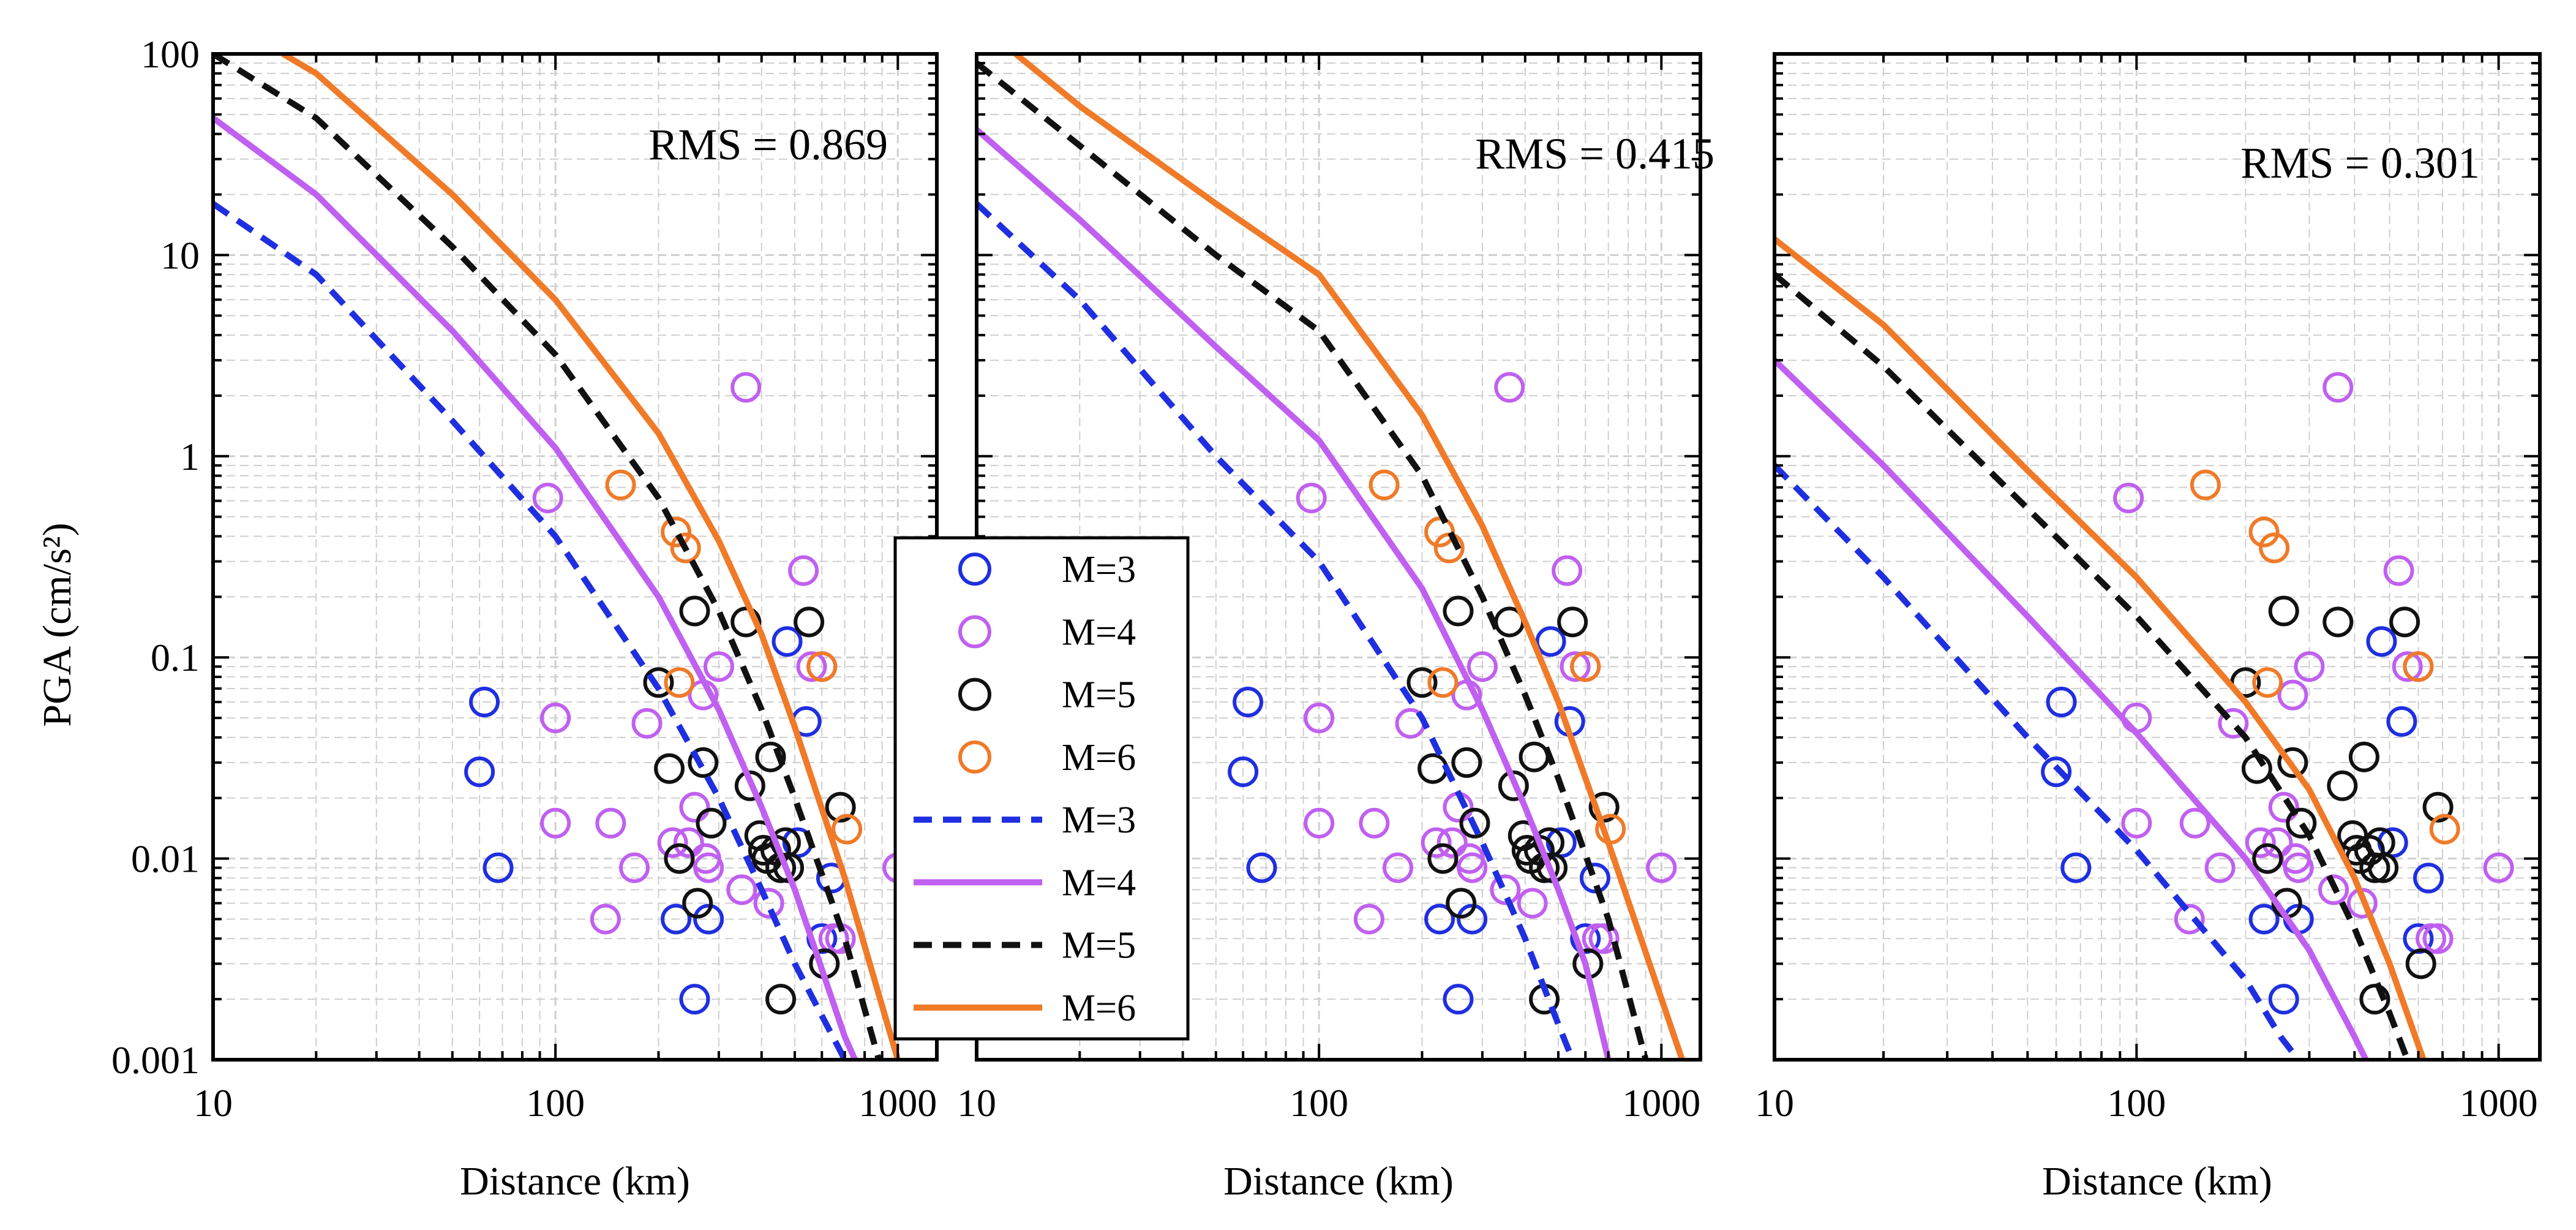 The width and height of the screenshot is (2576, 1230). What do you see at coordinates (575, 1182) in the screenshot?
I see `x-axis-title-1: Distance (km)` at bounding box center [575, 1182].